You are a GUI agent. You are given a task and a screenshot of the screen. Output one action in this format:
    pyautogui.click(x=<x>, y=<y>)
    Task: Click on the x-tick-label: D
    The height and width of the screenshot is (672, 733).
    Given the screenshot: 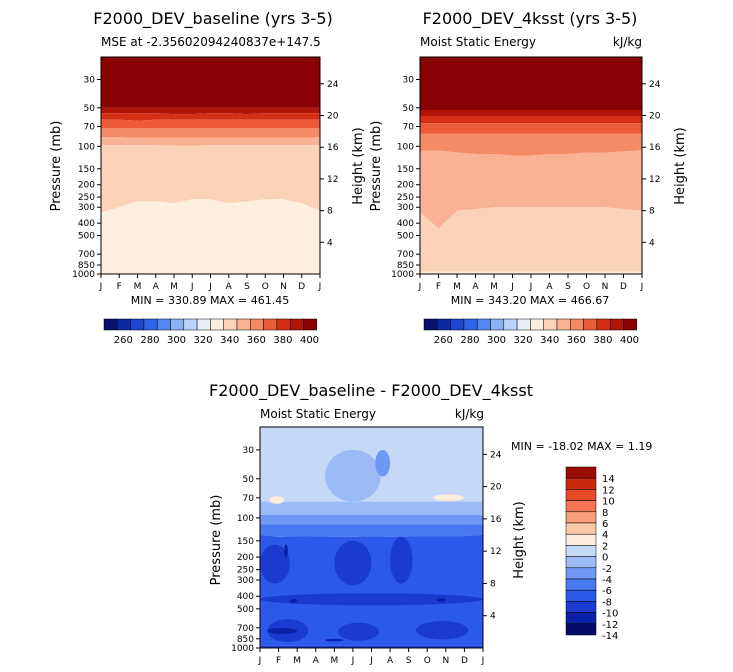 What is the action you would take?
    pyautogui.click(x=623, y=287)
    